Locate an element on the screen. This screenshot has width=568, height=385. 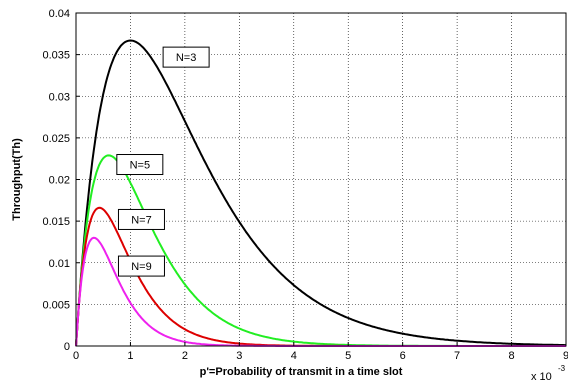
series-callout: N=5 is located at coordinates (140, 165).